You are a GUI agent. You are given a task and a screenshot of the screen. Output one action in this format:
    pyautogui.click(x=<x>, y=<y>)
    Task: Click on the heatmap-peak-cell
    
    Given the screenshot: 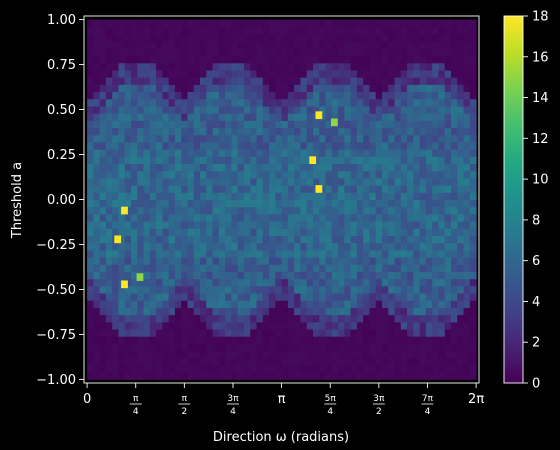 What is the action you would take?
    pyautogui.click(x=140, y=277)
    